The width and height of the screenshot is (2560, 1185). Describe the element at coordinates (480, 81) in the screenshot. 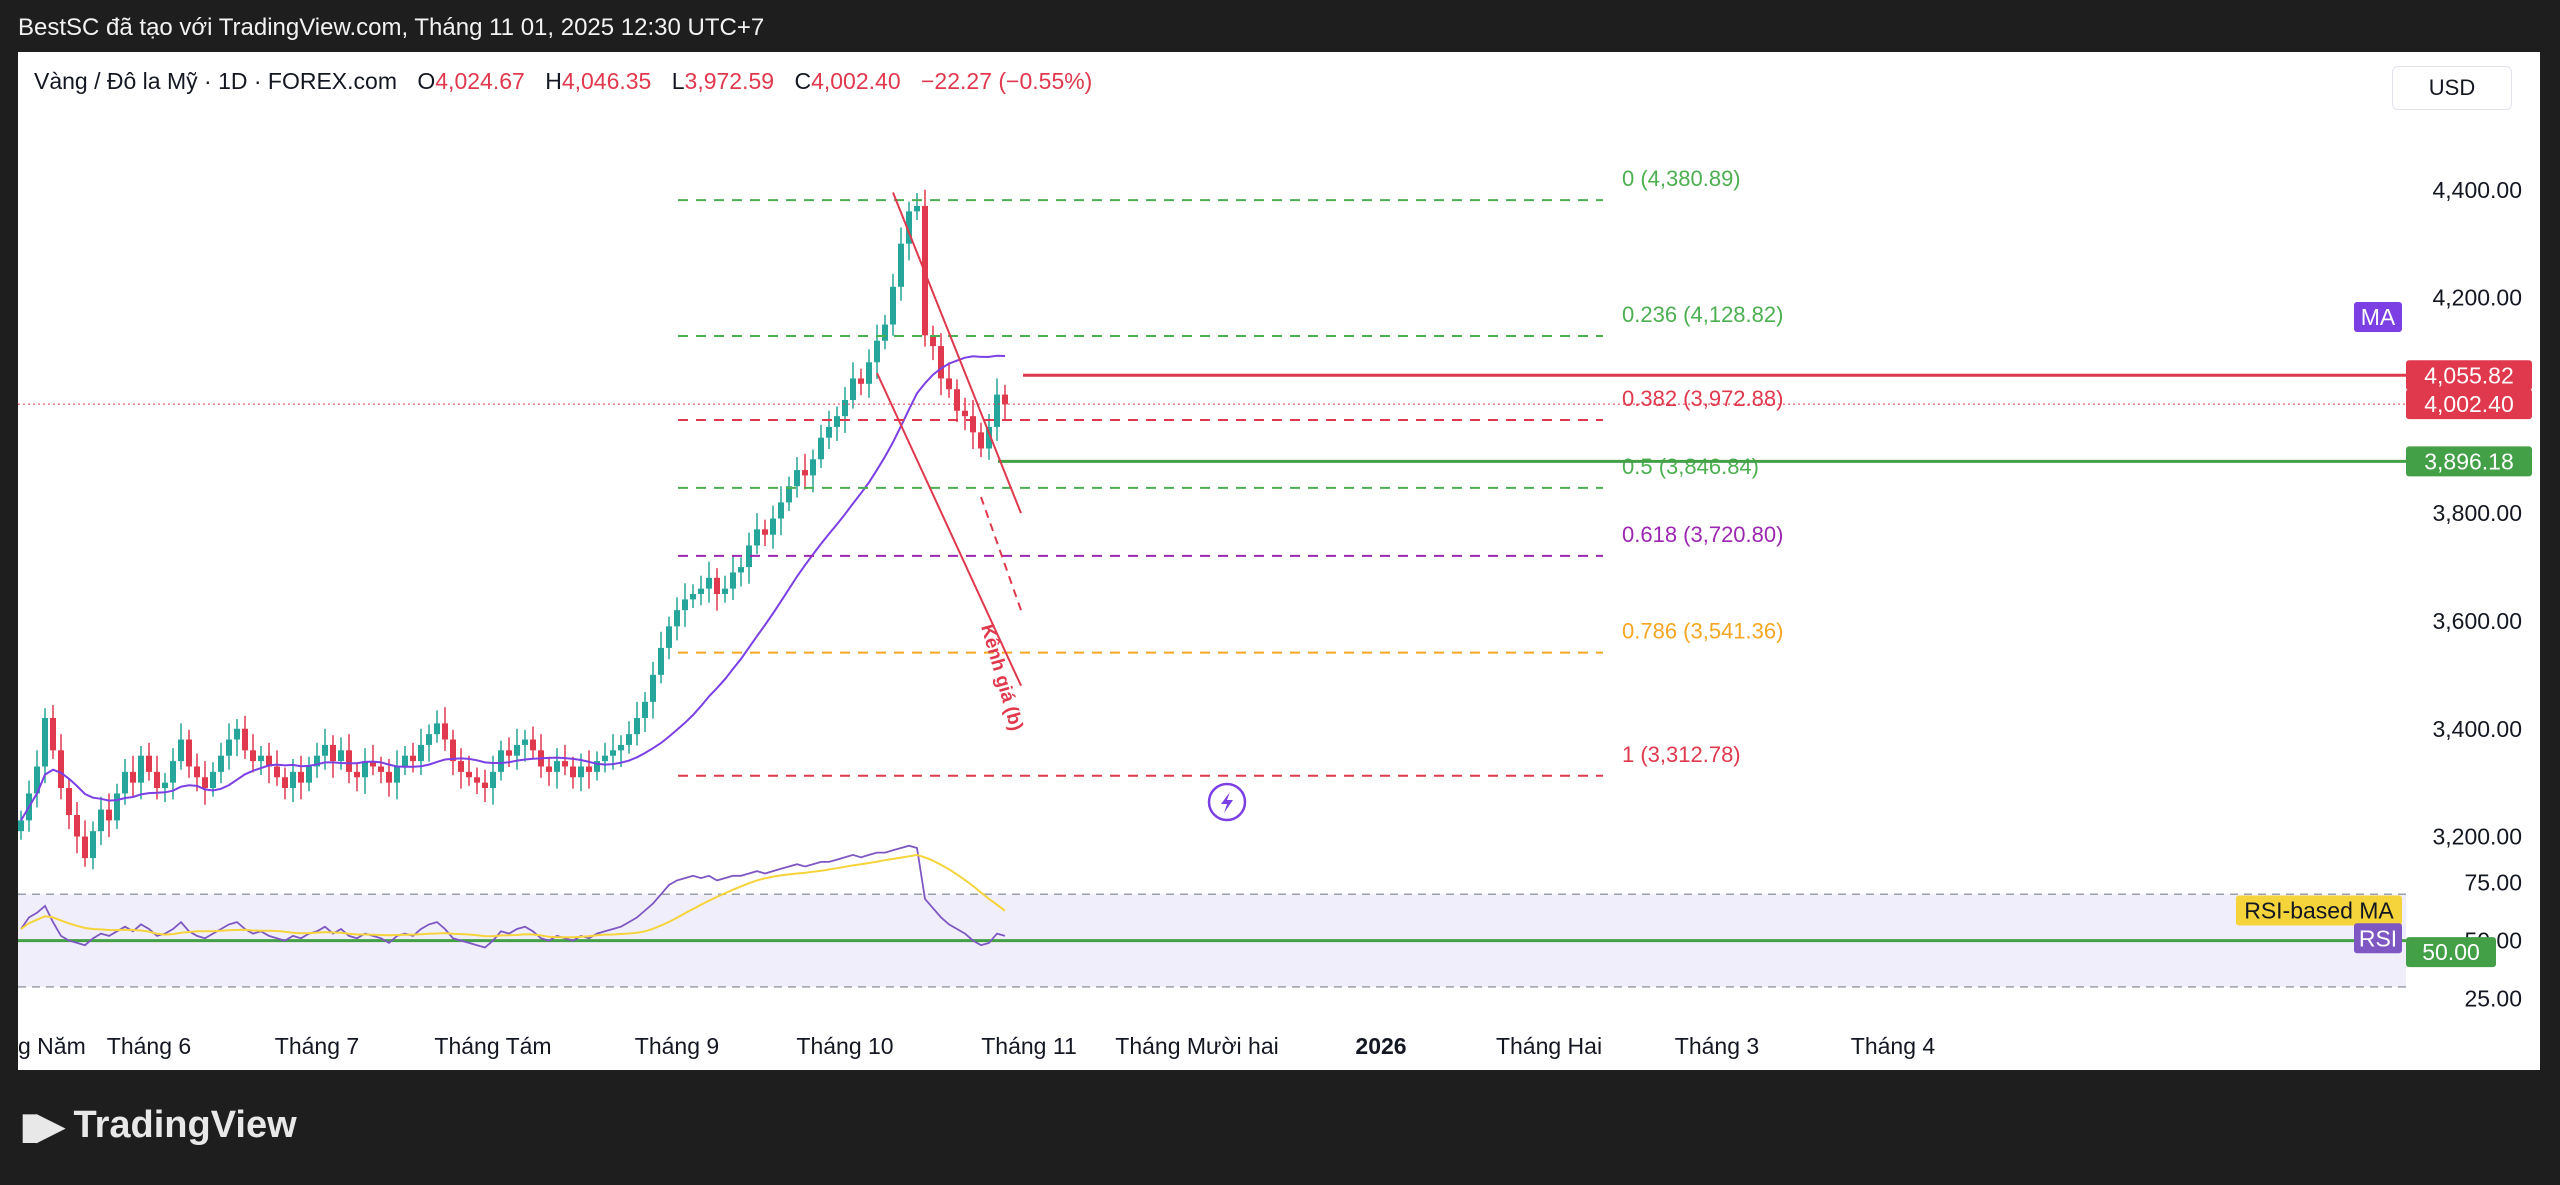

I see `open-value: 4,024.67` at that location.